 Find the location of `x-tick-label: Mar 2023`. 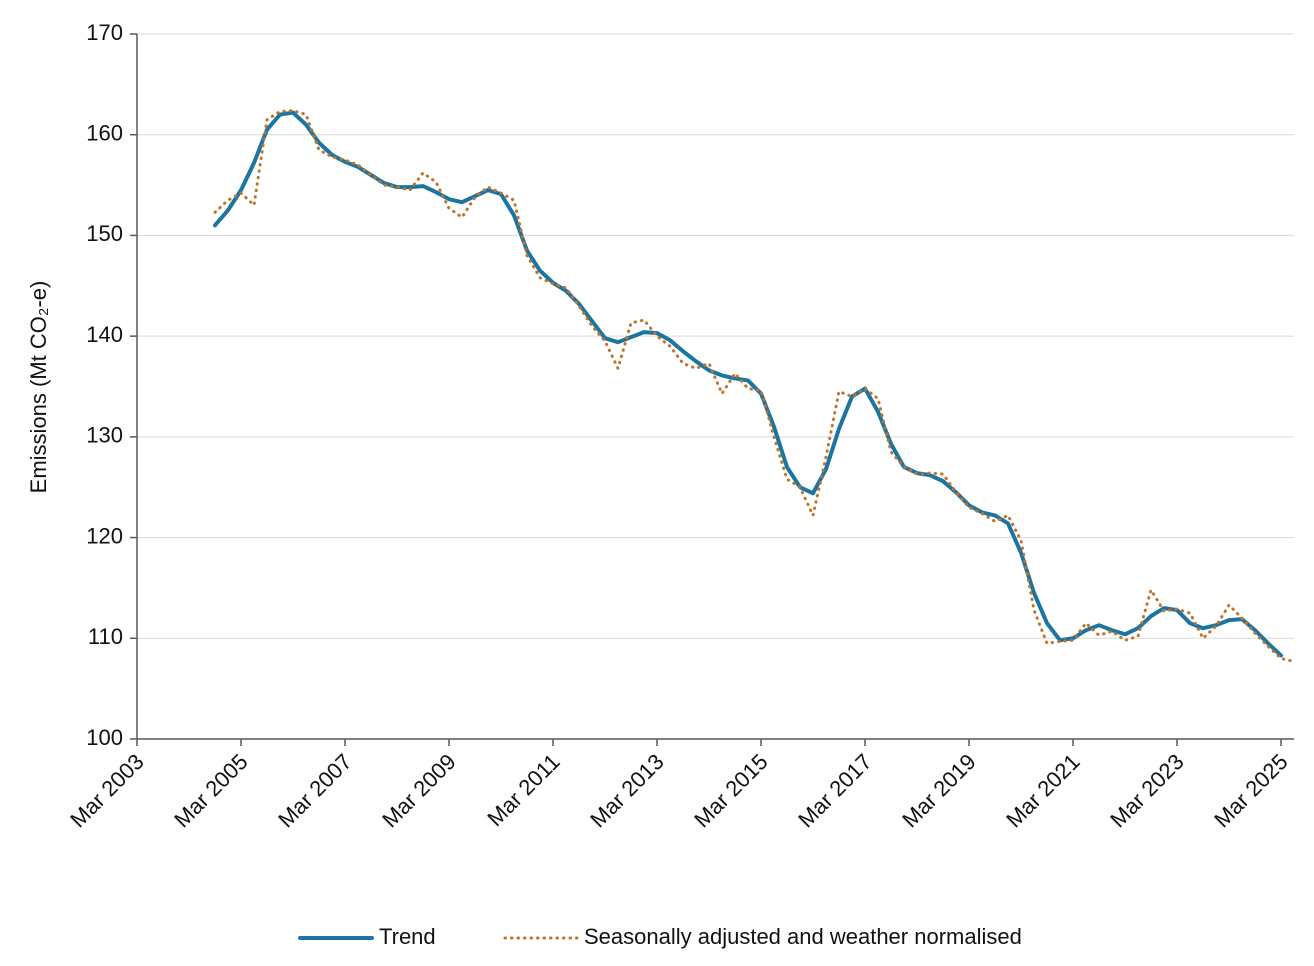

x-tick-label: Mar 2023 is located at coordinates (1146, 790).